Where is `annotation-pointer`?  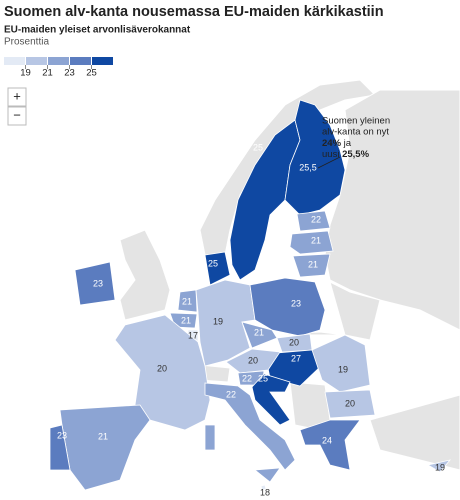
annotation-pointer is located at coordinates (329, 162).